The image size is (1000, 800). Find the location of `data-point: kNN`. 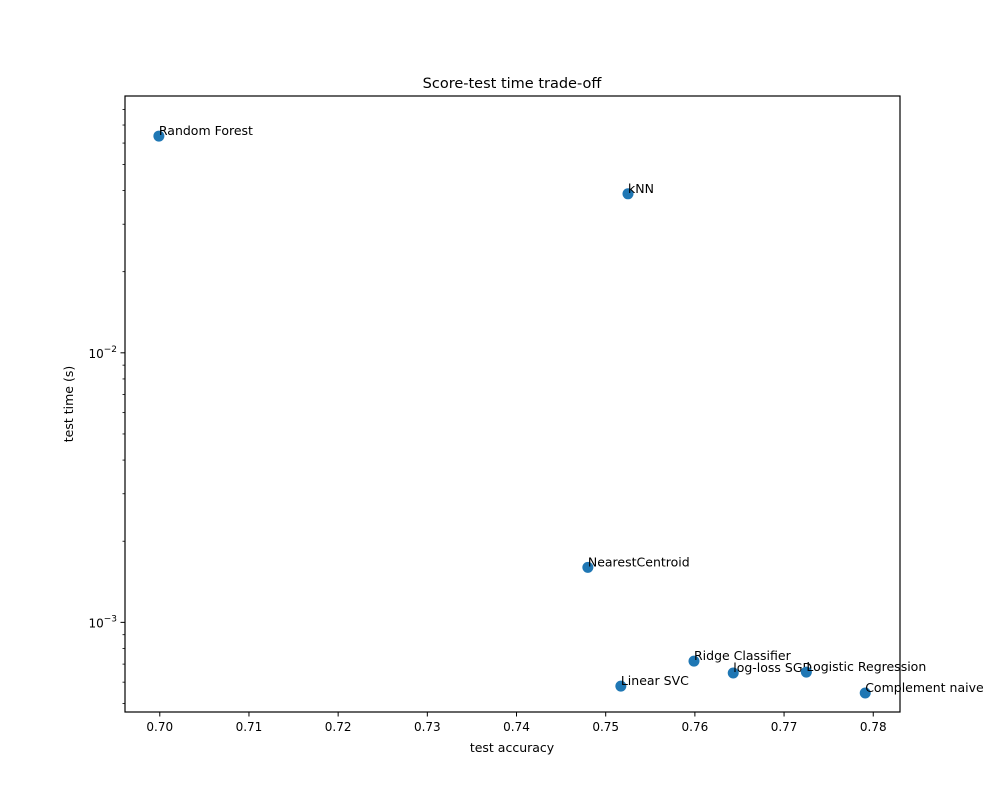

data-point: kNN is located at coordinates (638, 190).